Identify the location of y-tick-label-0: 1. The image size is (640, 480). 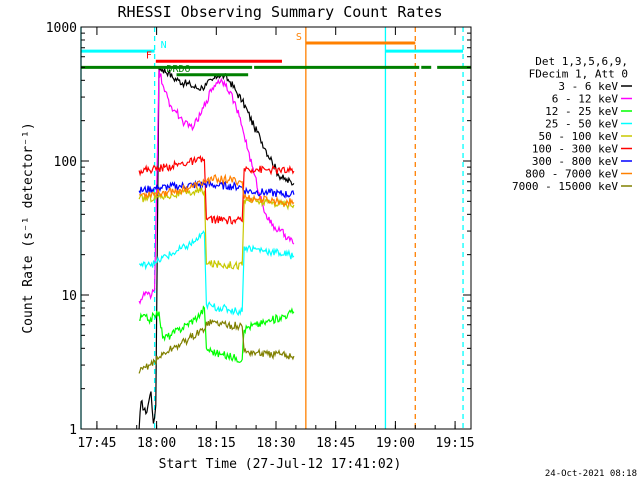
(73, 430).